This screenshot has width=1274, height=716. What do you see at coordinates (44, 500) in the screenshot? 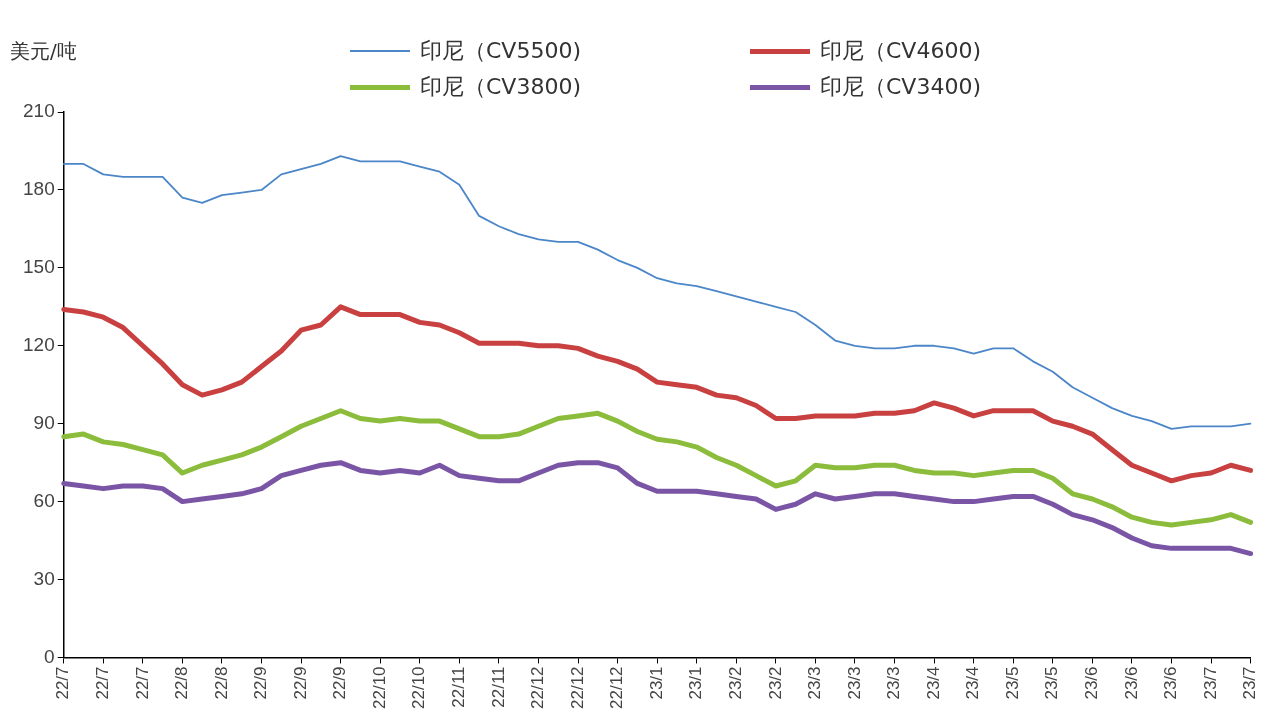
I see `y-tick-label: 60` at bounding box center [44, 500].